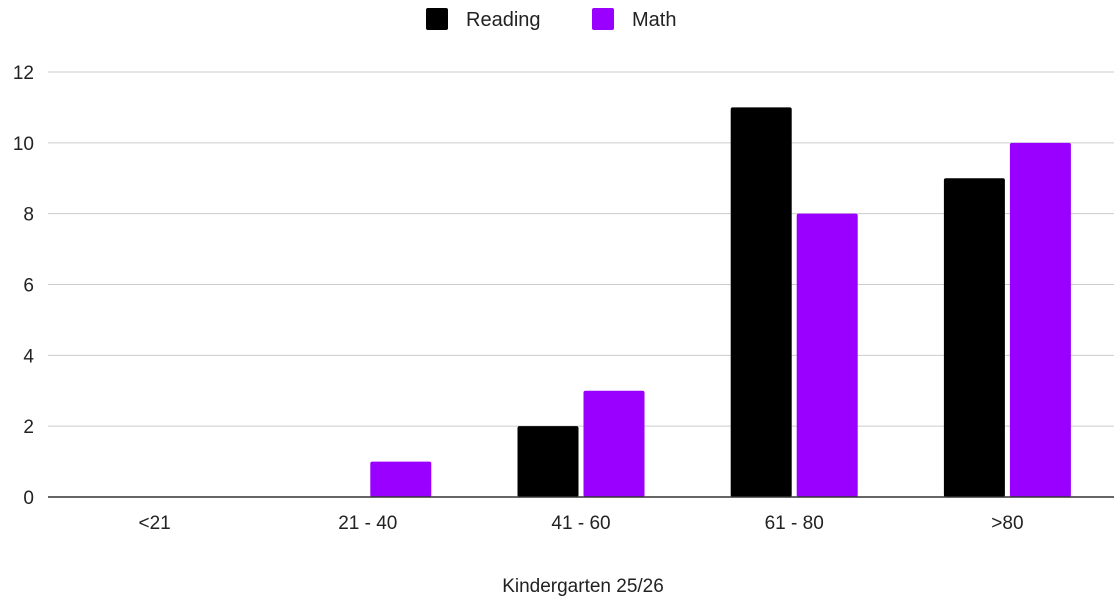 Image resolution: width=1114 pixels, height=608 pixels. What do you see at coordinates (28, 427) in the screenshot?
I see `y-tick-label: 2` at bounding box center [28, 427].